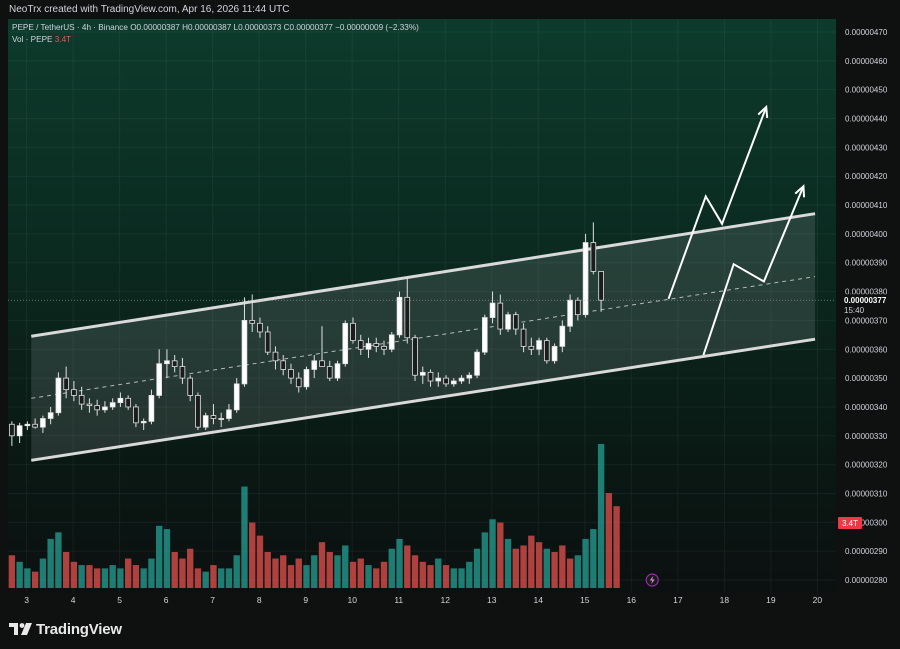 This screenshot has width=900, height=649. Describe the element at coordinates (492, 600) in the screenshot. I see `time-tick-label: 13` at that location.